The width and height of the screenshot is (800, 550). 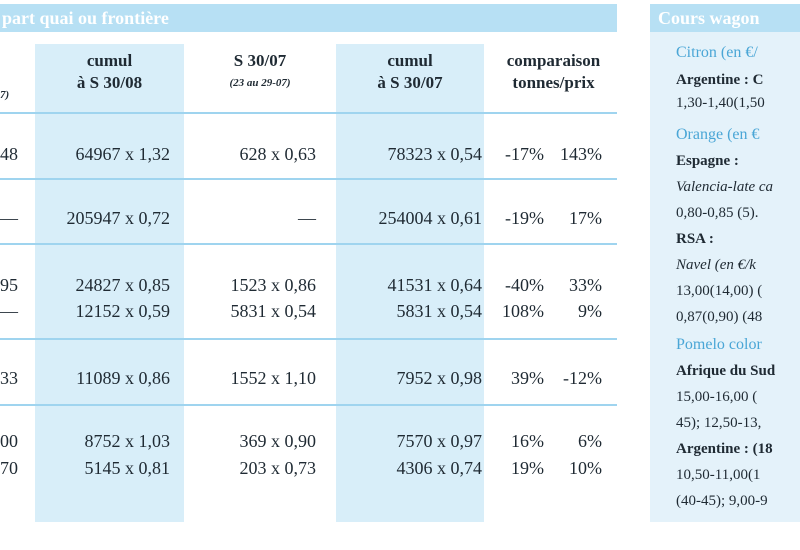 I want to click on column-header-0: 7), so click(x=6, y=95).